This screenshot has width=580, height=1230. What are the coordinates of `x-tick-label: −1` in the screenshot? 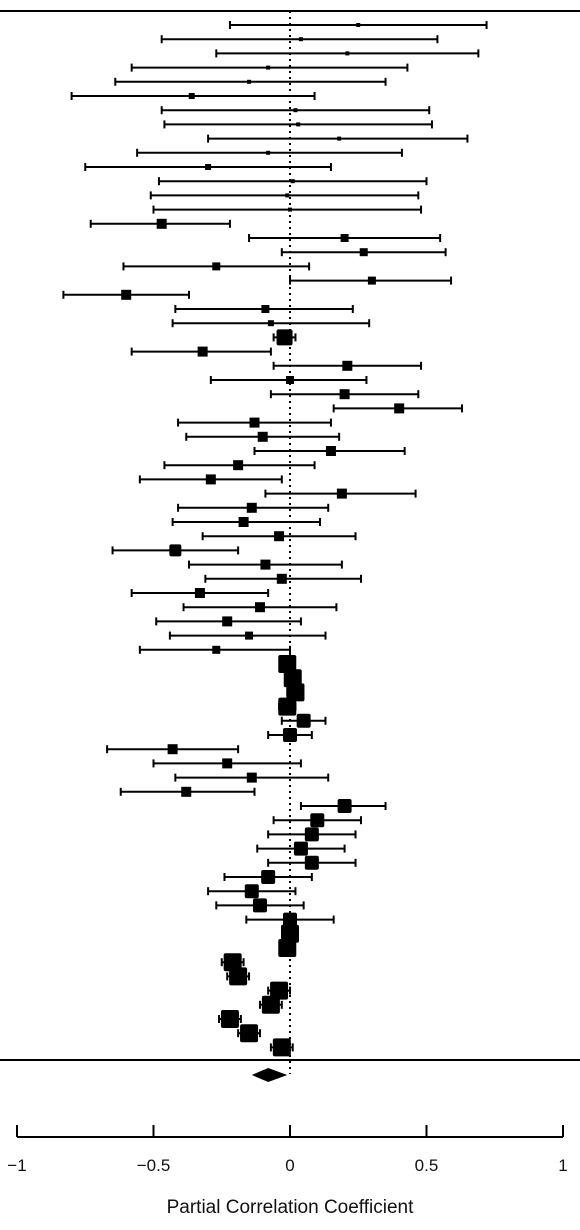 It's located at (16, 1165).